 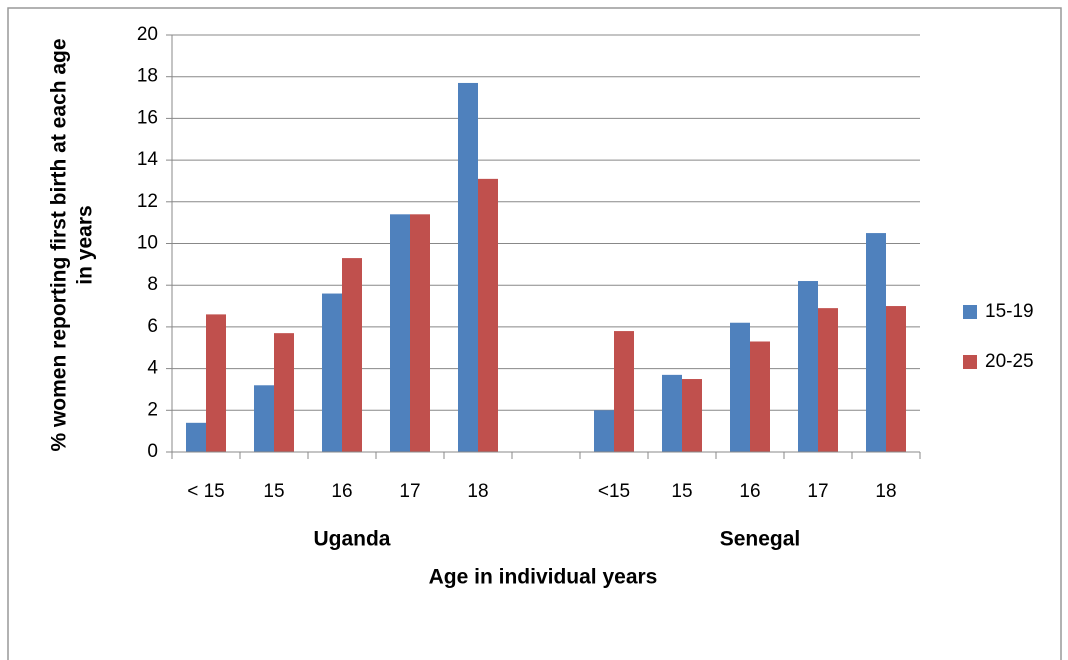 What do you see at coordinates (1009, 361) in the screenshot?
I see `legend-label: 20-25` at bounding box center [1009, 361].